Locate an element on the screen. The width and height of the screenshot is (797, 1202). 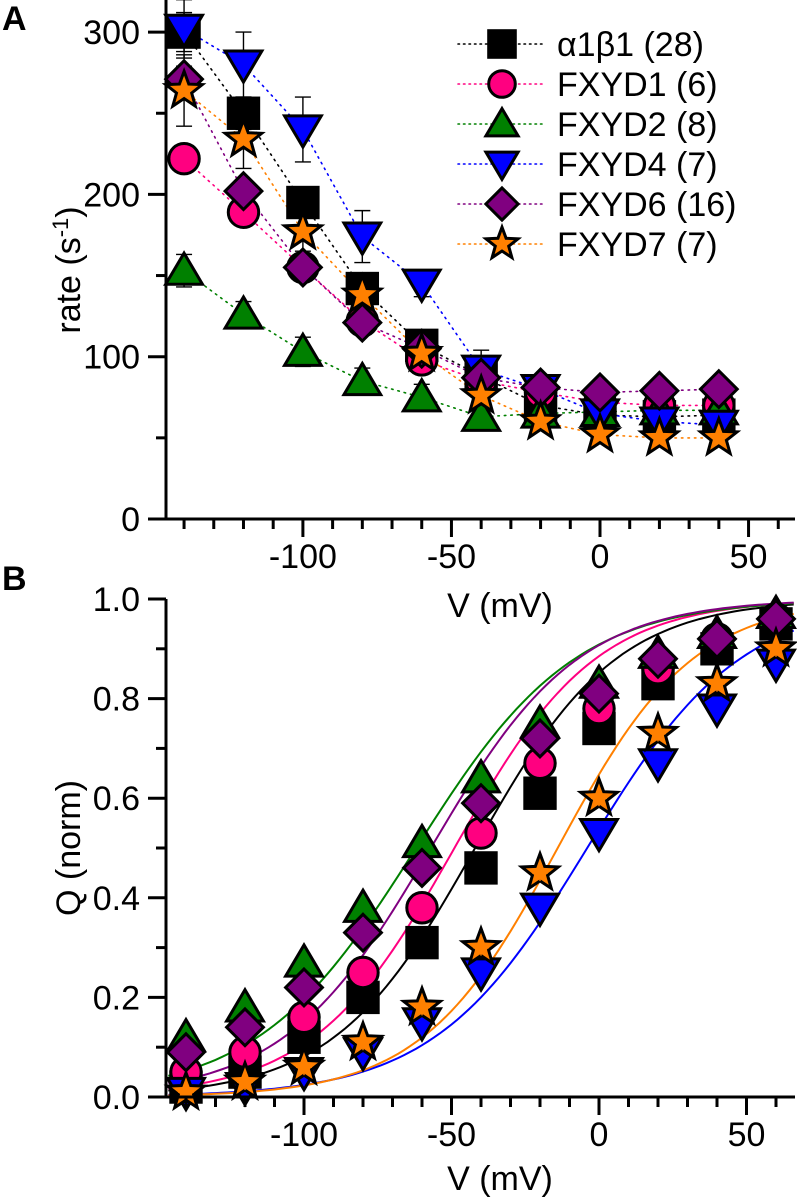
y-tick-label: 0.2 is located at coordinates (116, 998).